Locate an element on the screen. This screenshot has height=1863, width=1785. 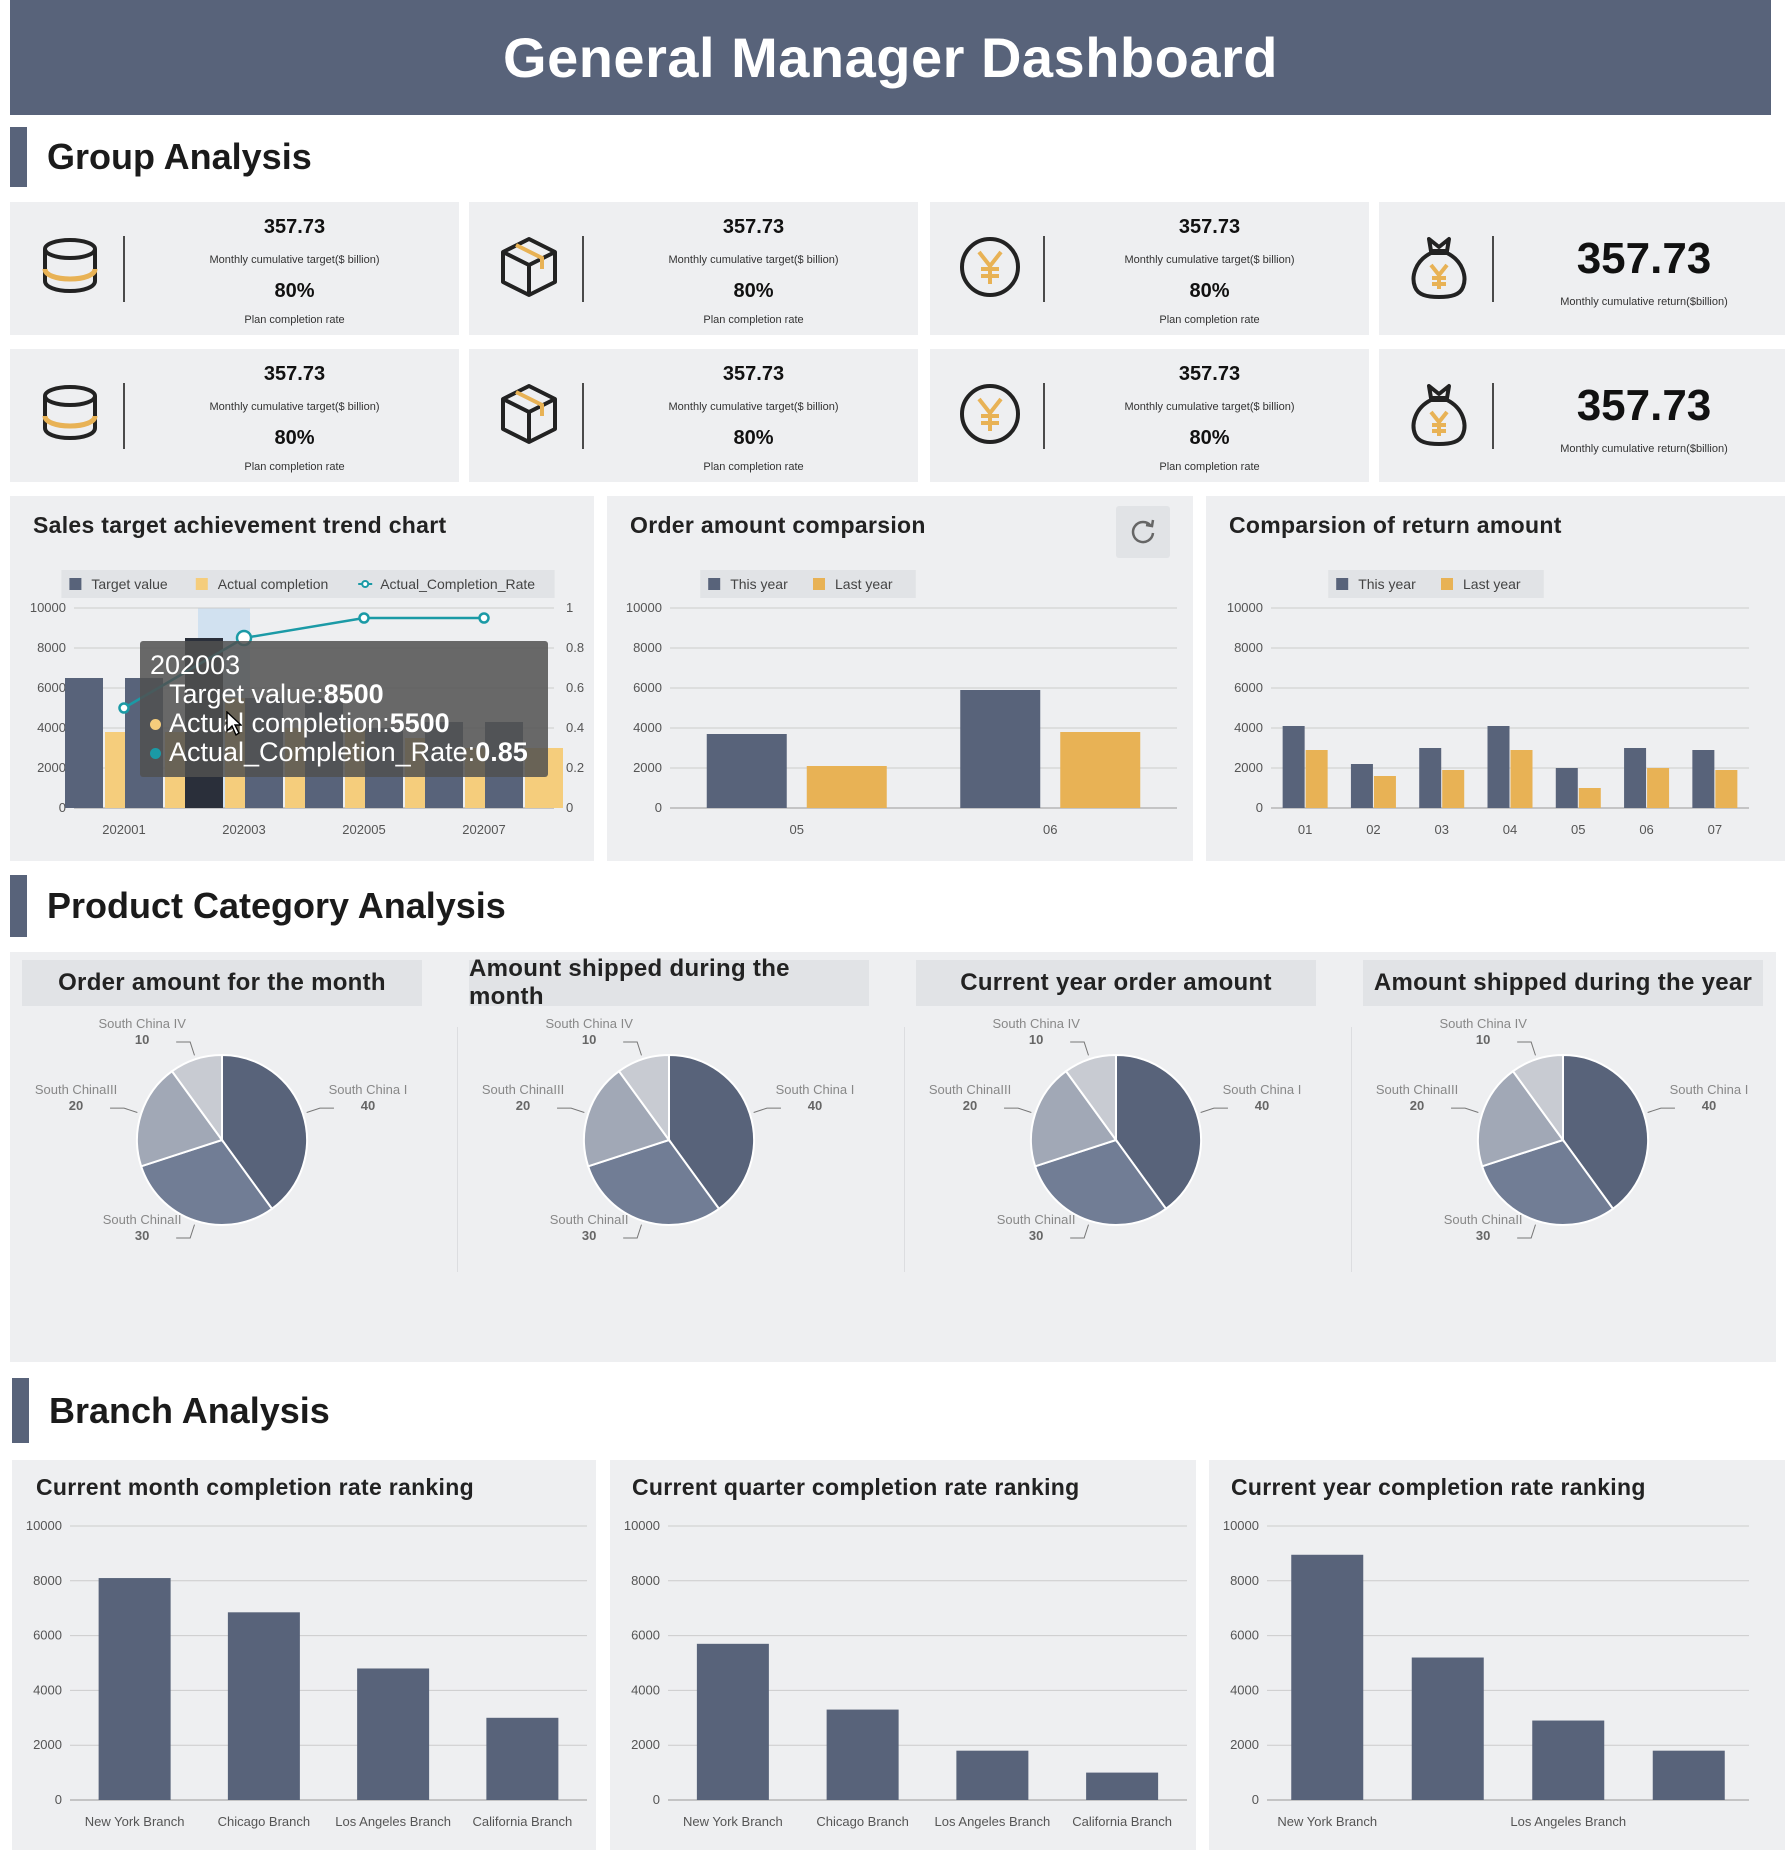
x-tick-label: 05 is located at coordinates (797, 829).